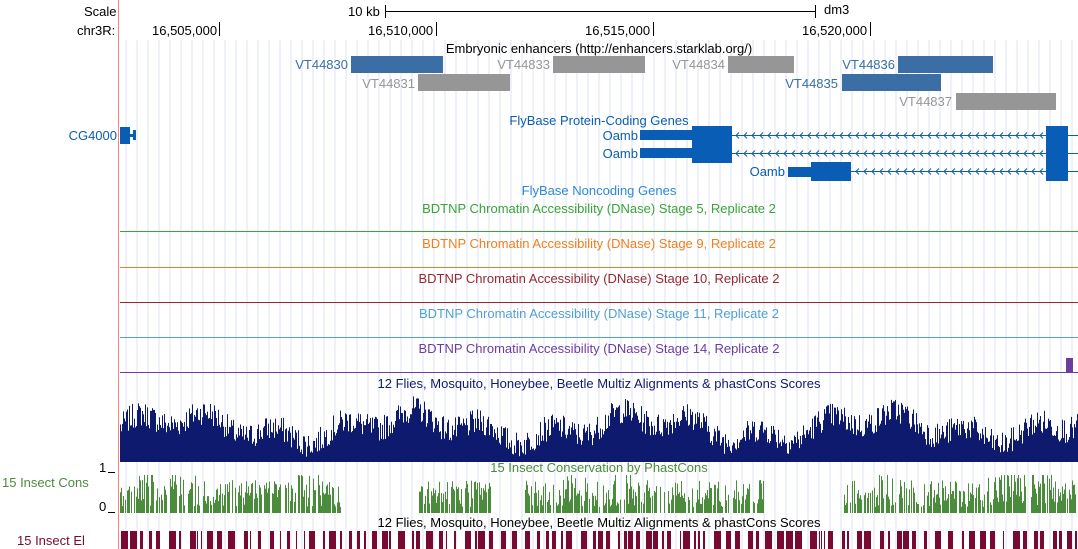 The width and height of the screenshot is (1078, 549). What do you see at coordinates (925, 101) in the screenshot?
I see `enhancer-label: VT44837` at bounding box center [925, 101].